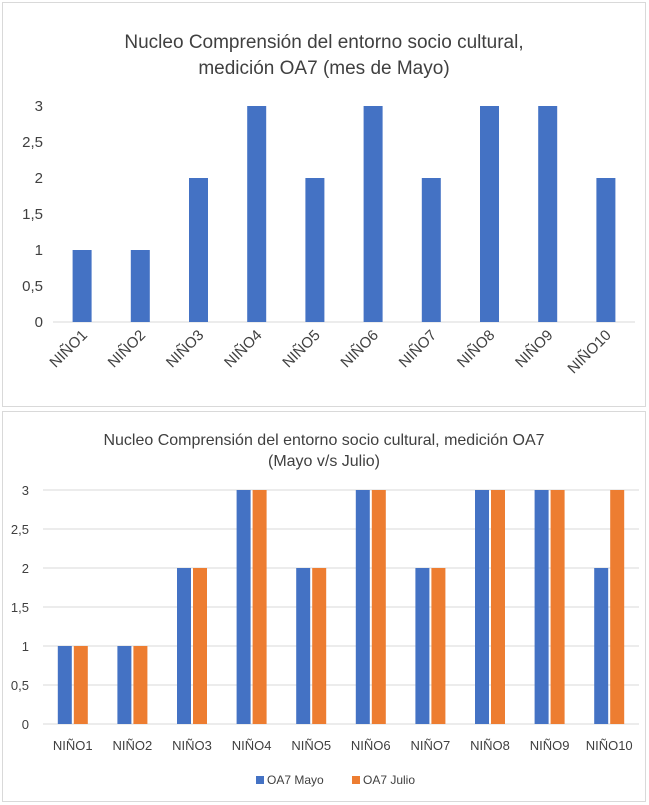  Describe the element at coordinates (373, 214) in the screenshot. I see `bar-niño6` at that location.